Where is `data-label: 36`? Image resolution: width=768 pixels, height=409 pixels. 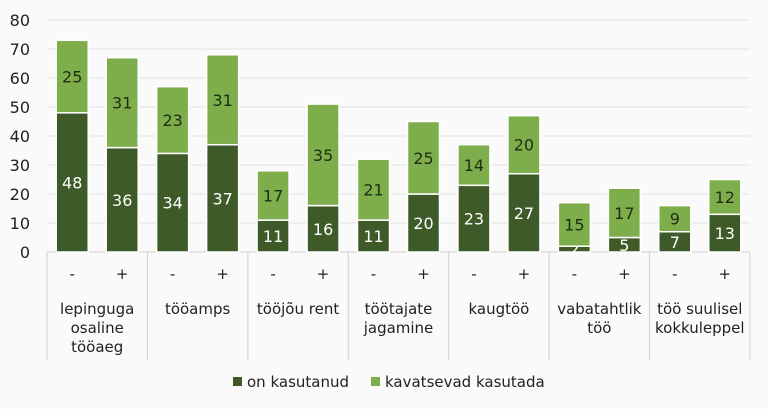
data-label: 36 is located at coordinates (122, 200).